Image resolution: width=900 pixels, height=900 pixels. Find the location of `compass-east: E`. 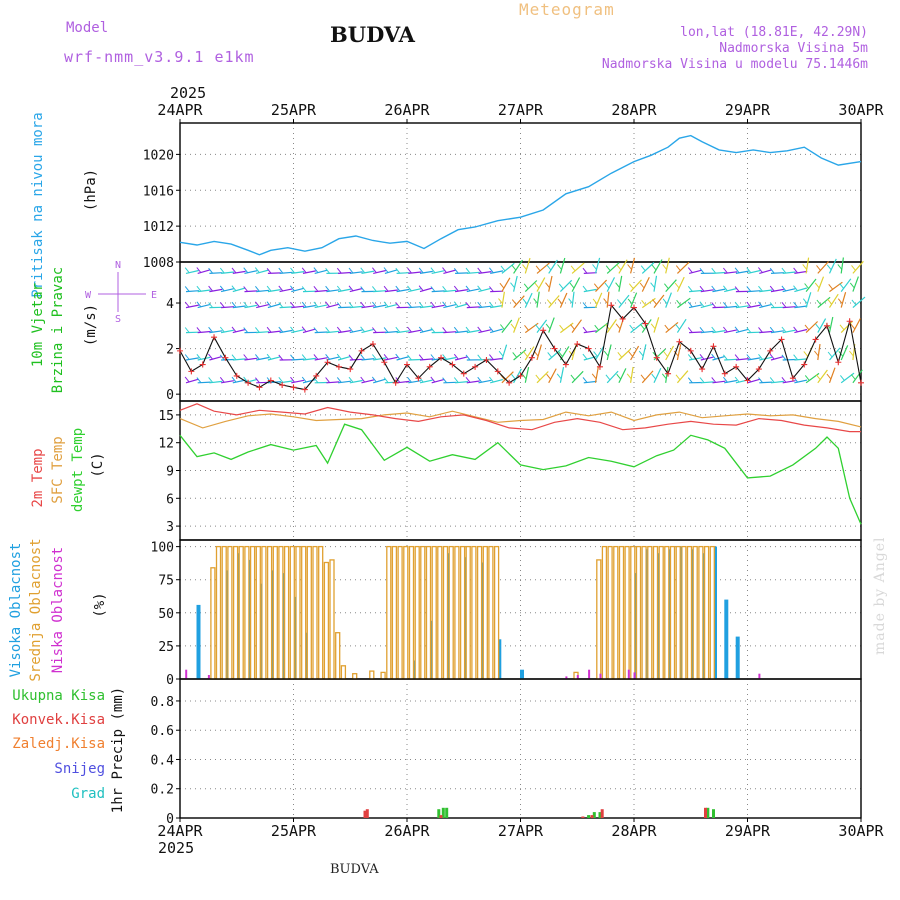

compass-east: E is located at coordinates (154, 295).